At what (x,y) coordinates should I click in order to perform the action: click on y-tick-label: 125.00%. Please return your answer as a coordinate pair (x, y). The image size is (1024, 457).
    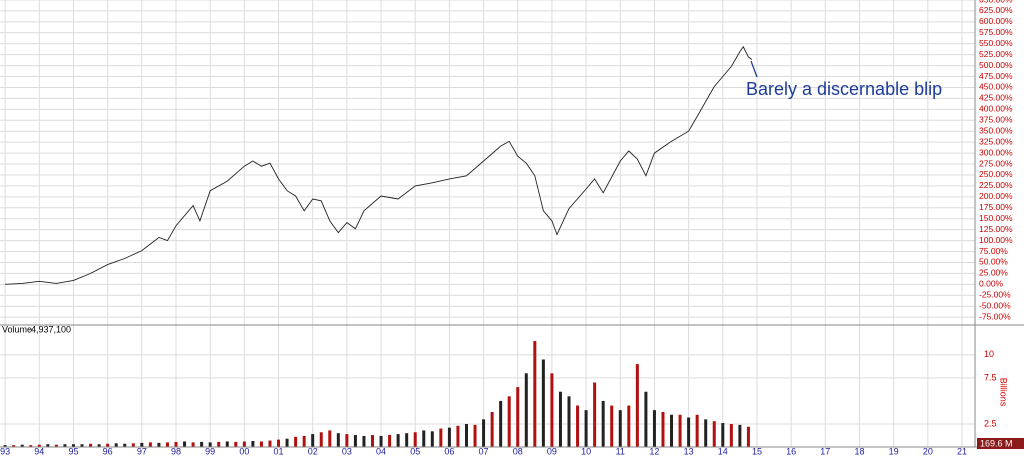
    Looking at the image, I should click on (996, 229).